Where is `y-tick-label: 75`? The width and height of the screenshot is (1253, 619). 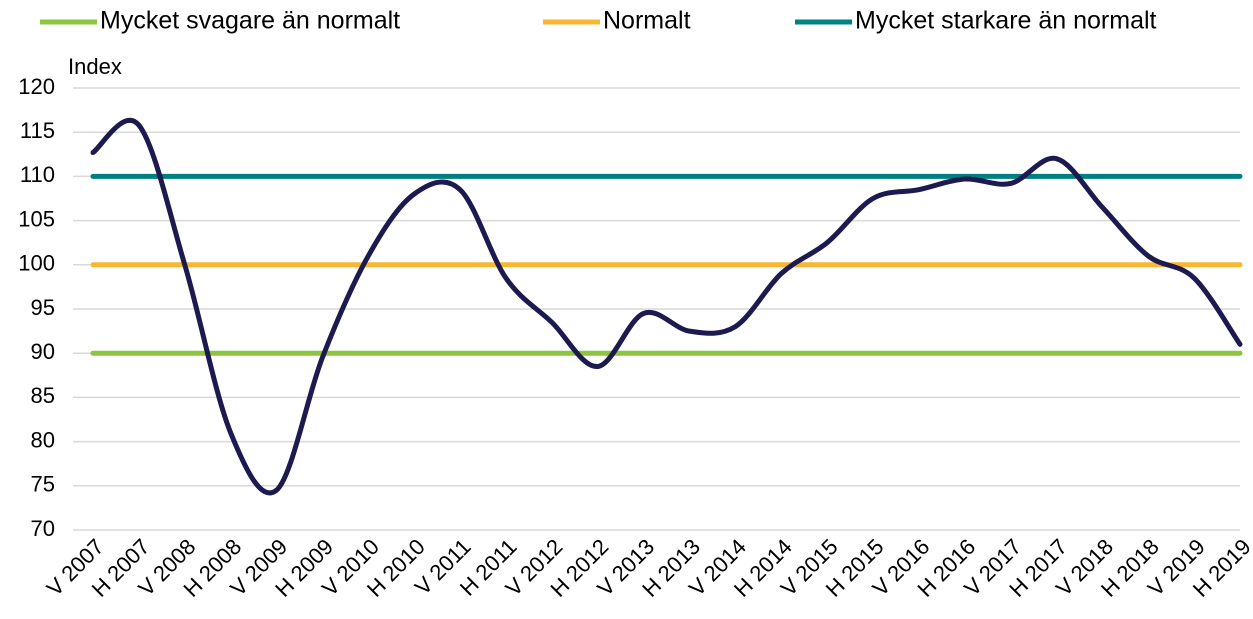 y-tick-label: 75 is located at coordinates (43, 484).